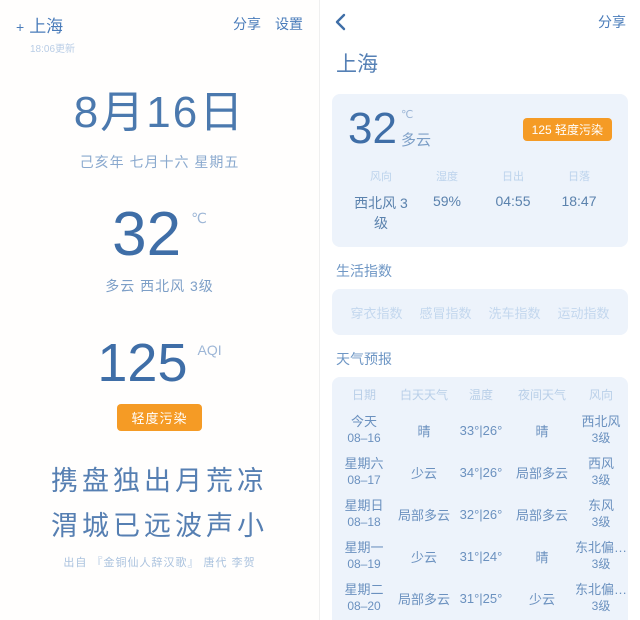  I want to click on temperature-value: 32, so click(147, 234).